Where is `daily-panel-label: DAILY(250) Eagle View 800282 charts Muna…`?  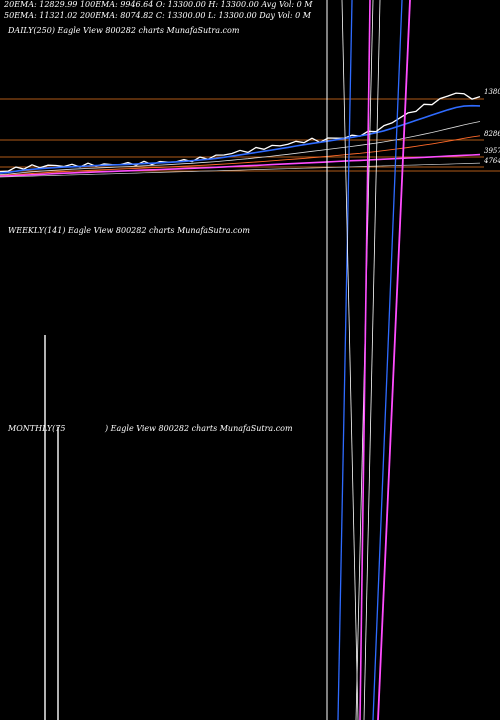 daily-panel-label: DAILY(250) Eagle View 800282 charts Muna… is located at coordinates (124, 30).